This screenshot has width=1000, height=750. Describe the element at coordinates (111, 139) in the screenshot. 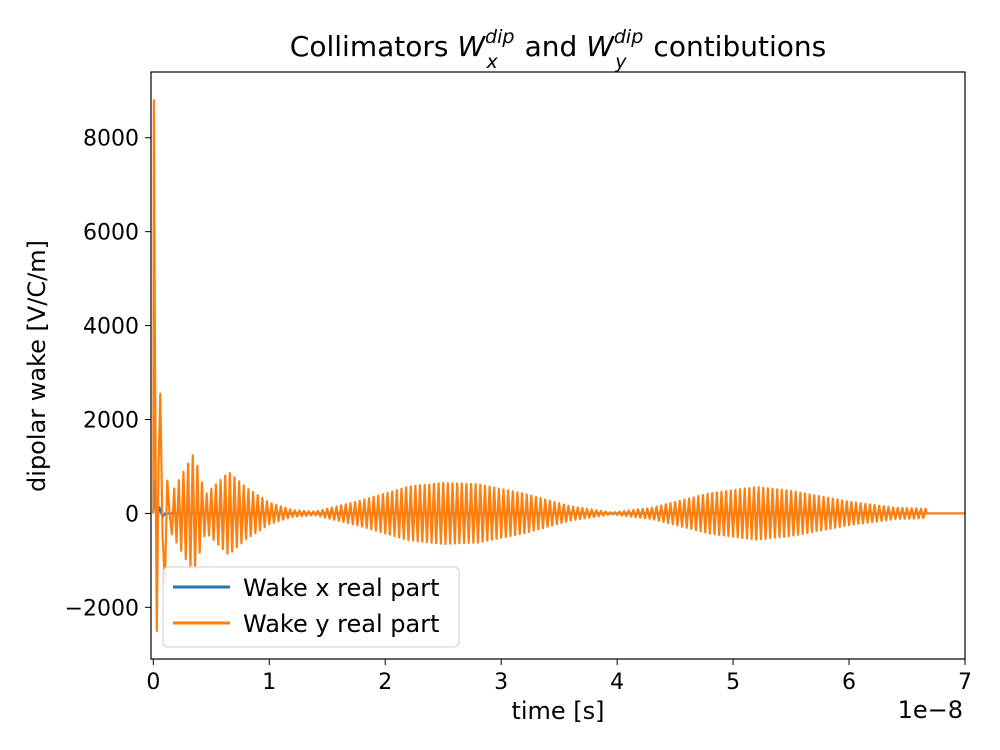

I see `y-tick-label: 8000` at that location.